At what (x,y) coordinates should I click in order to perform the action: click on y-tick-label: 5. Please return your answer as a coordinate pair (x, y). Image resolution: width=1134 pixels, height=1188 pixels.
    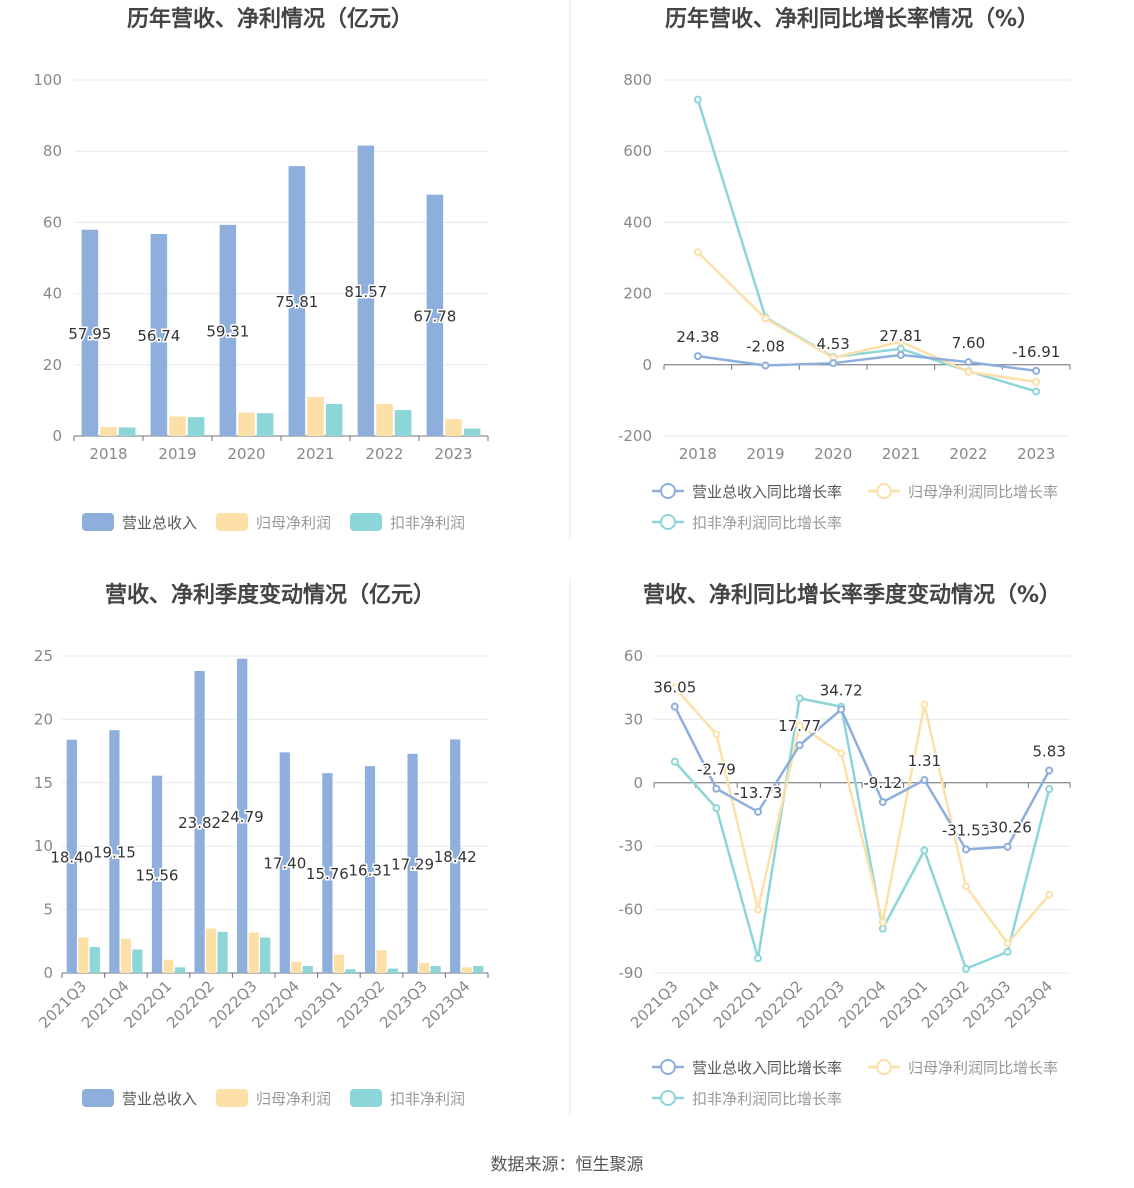
    Looking at the image, I should click on (48, 910).